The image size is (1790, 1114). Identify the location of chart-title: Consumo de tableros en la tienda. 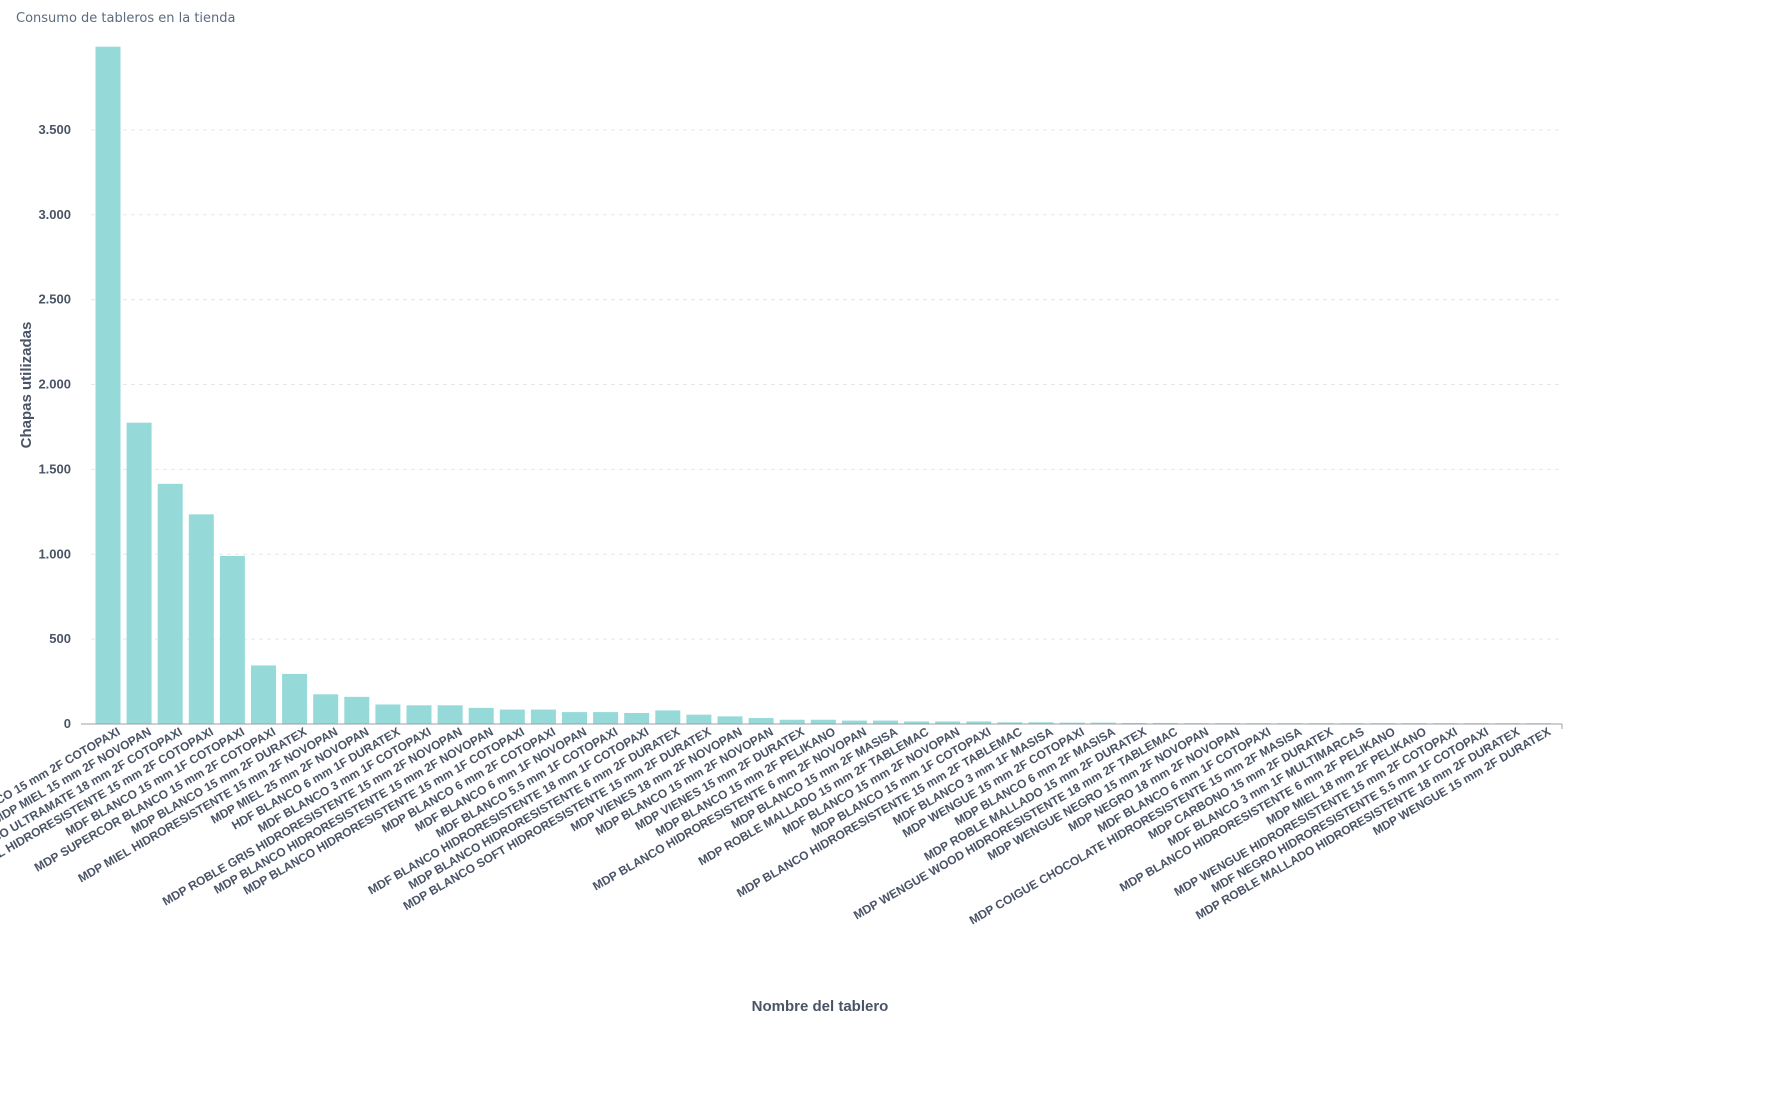
(126, 18).